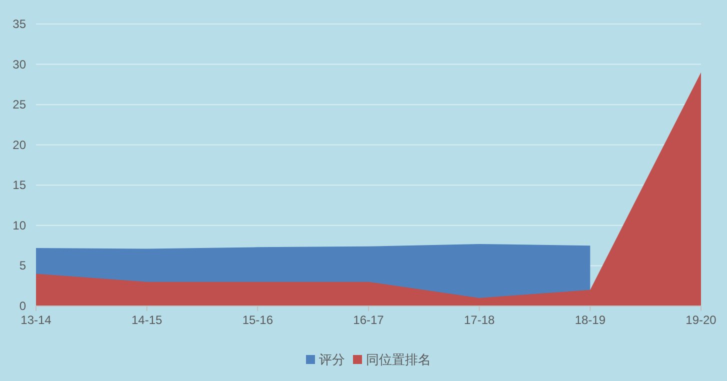 This screenshot has width=727, height=381. I want to click on x-tick-label: 13-14, so click(36, 320).